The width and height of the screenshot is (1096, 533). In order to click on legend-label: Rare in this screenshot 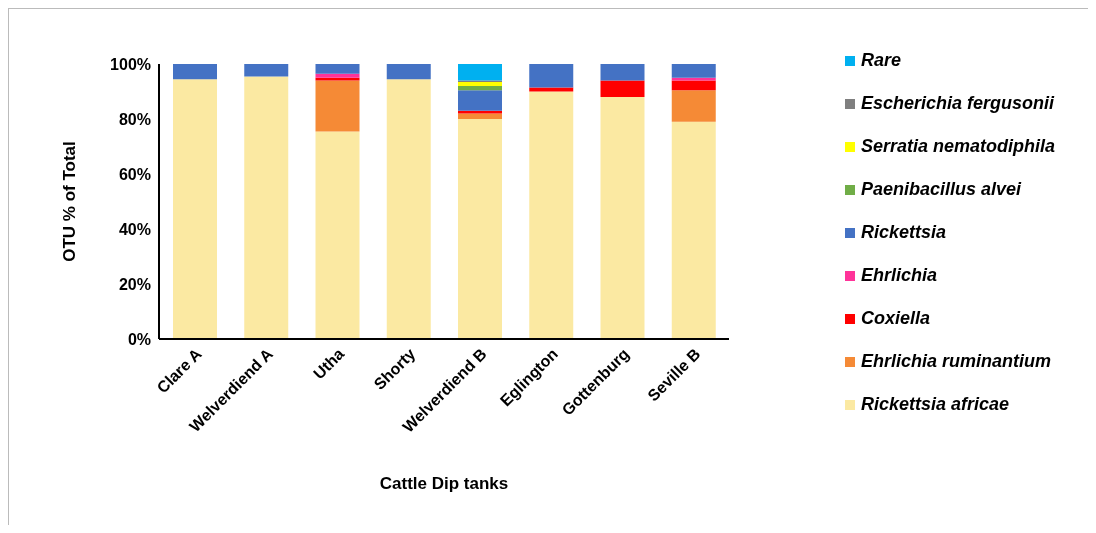, I will do `click(881, 60)`.